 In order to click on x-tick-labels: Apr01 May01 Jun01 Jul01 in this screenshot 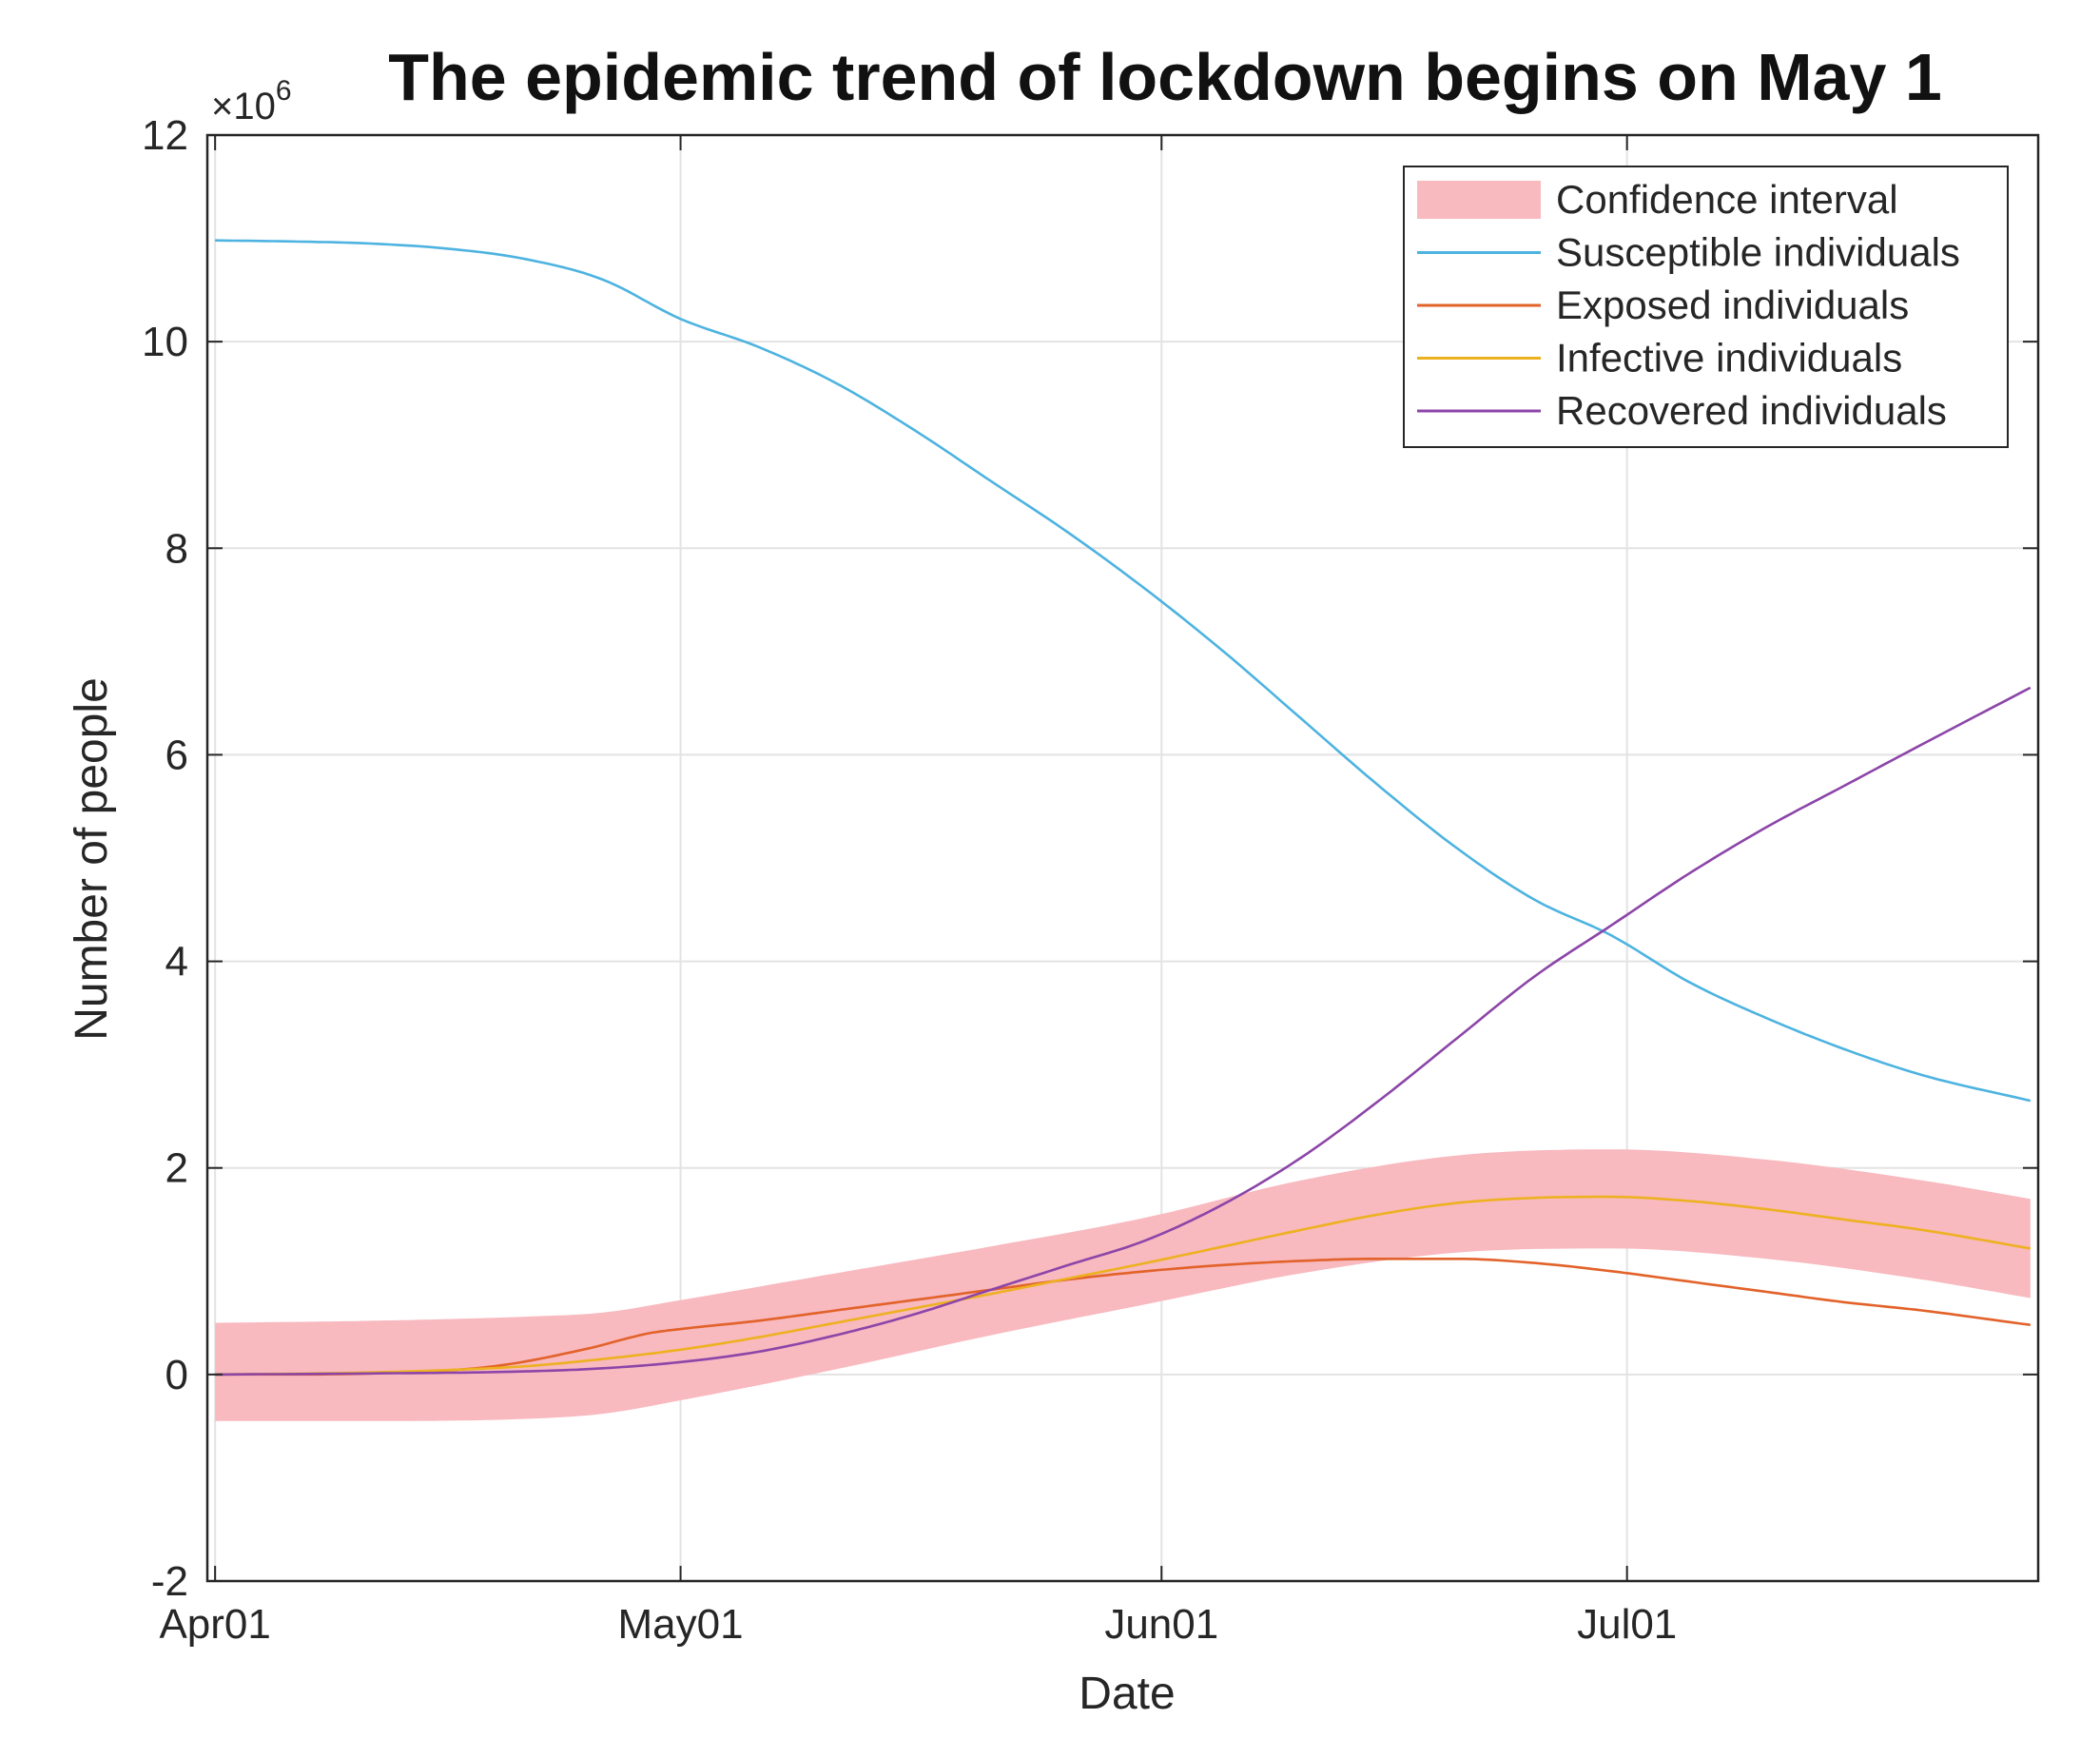, I will do `click(918, 1624)`.